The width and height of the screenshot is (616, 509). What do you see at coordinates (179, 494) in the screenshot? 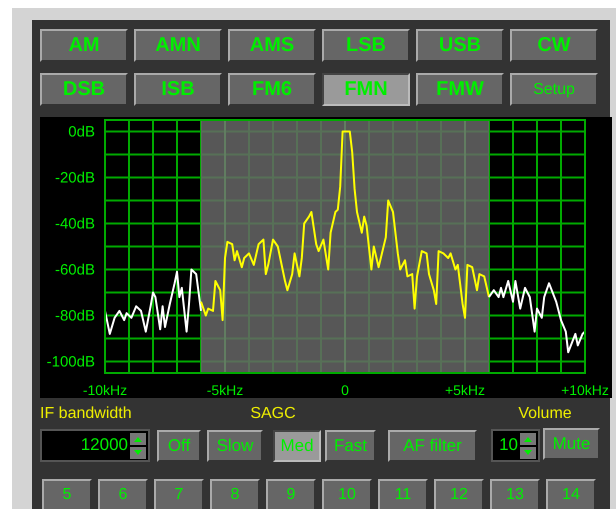
I see `text: 7` at bounding box center [179, 494].